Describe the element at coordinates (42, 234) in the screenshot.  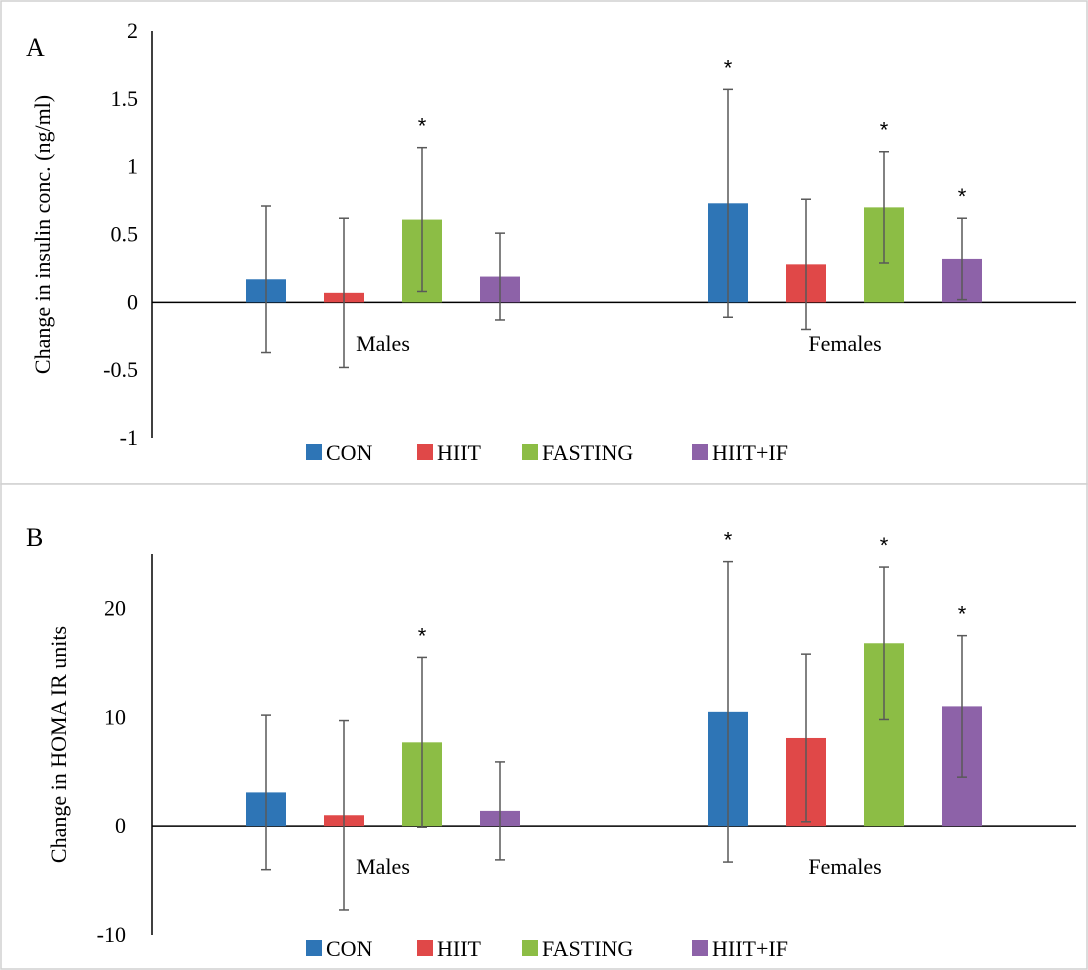
I see `y-axis-label: Change in insulin conc. (ng/ml)` at that location.